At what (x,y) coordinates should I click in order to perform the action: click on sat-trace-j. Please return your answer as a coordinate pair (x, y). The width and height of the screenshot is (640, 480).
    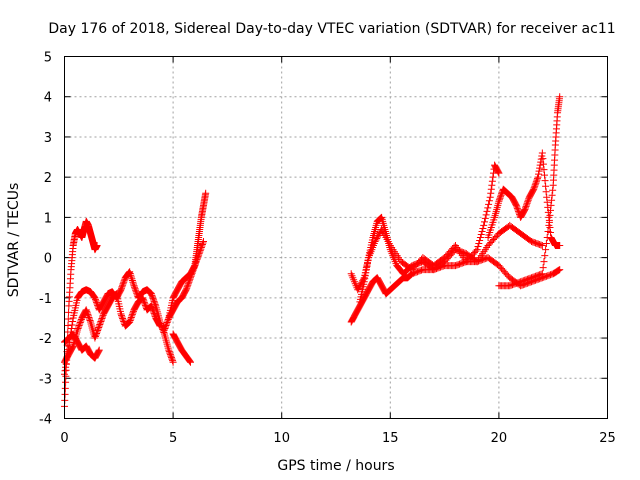
    Looking at the image, I should click on (429, 233).